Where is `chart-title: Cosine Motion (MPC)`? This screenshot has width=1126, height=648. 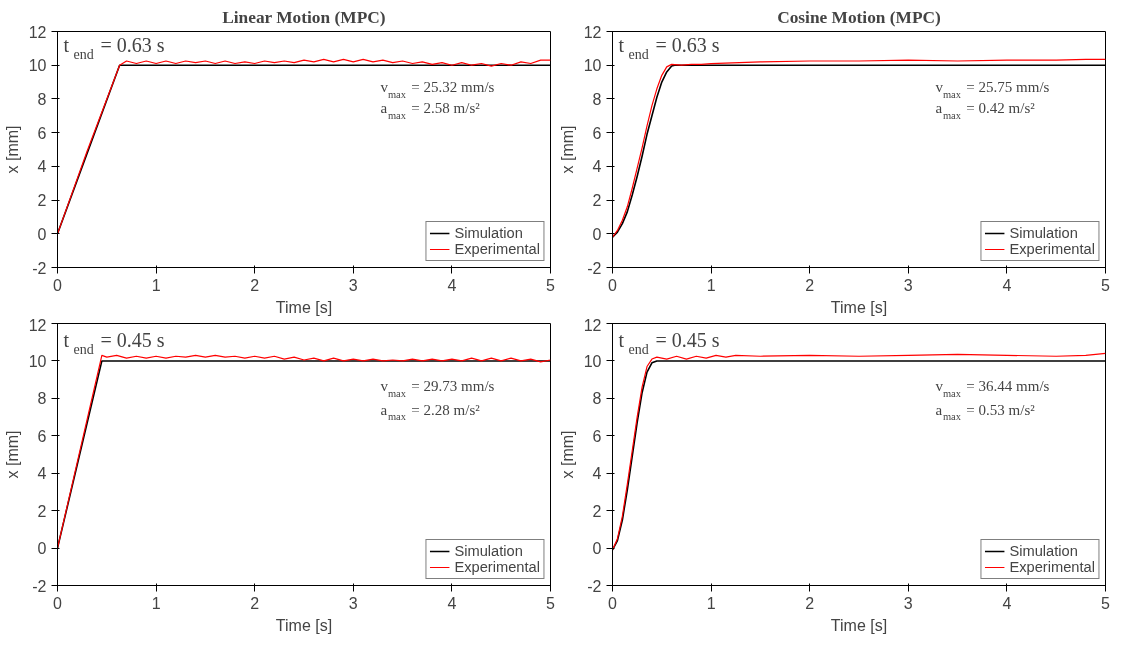 chart-title: Cosine Motion (MPC) is located at coordinates (859, 17).